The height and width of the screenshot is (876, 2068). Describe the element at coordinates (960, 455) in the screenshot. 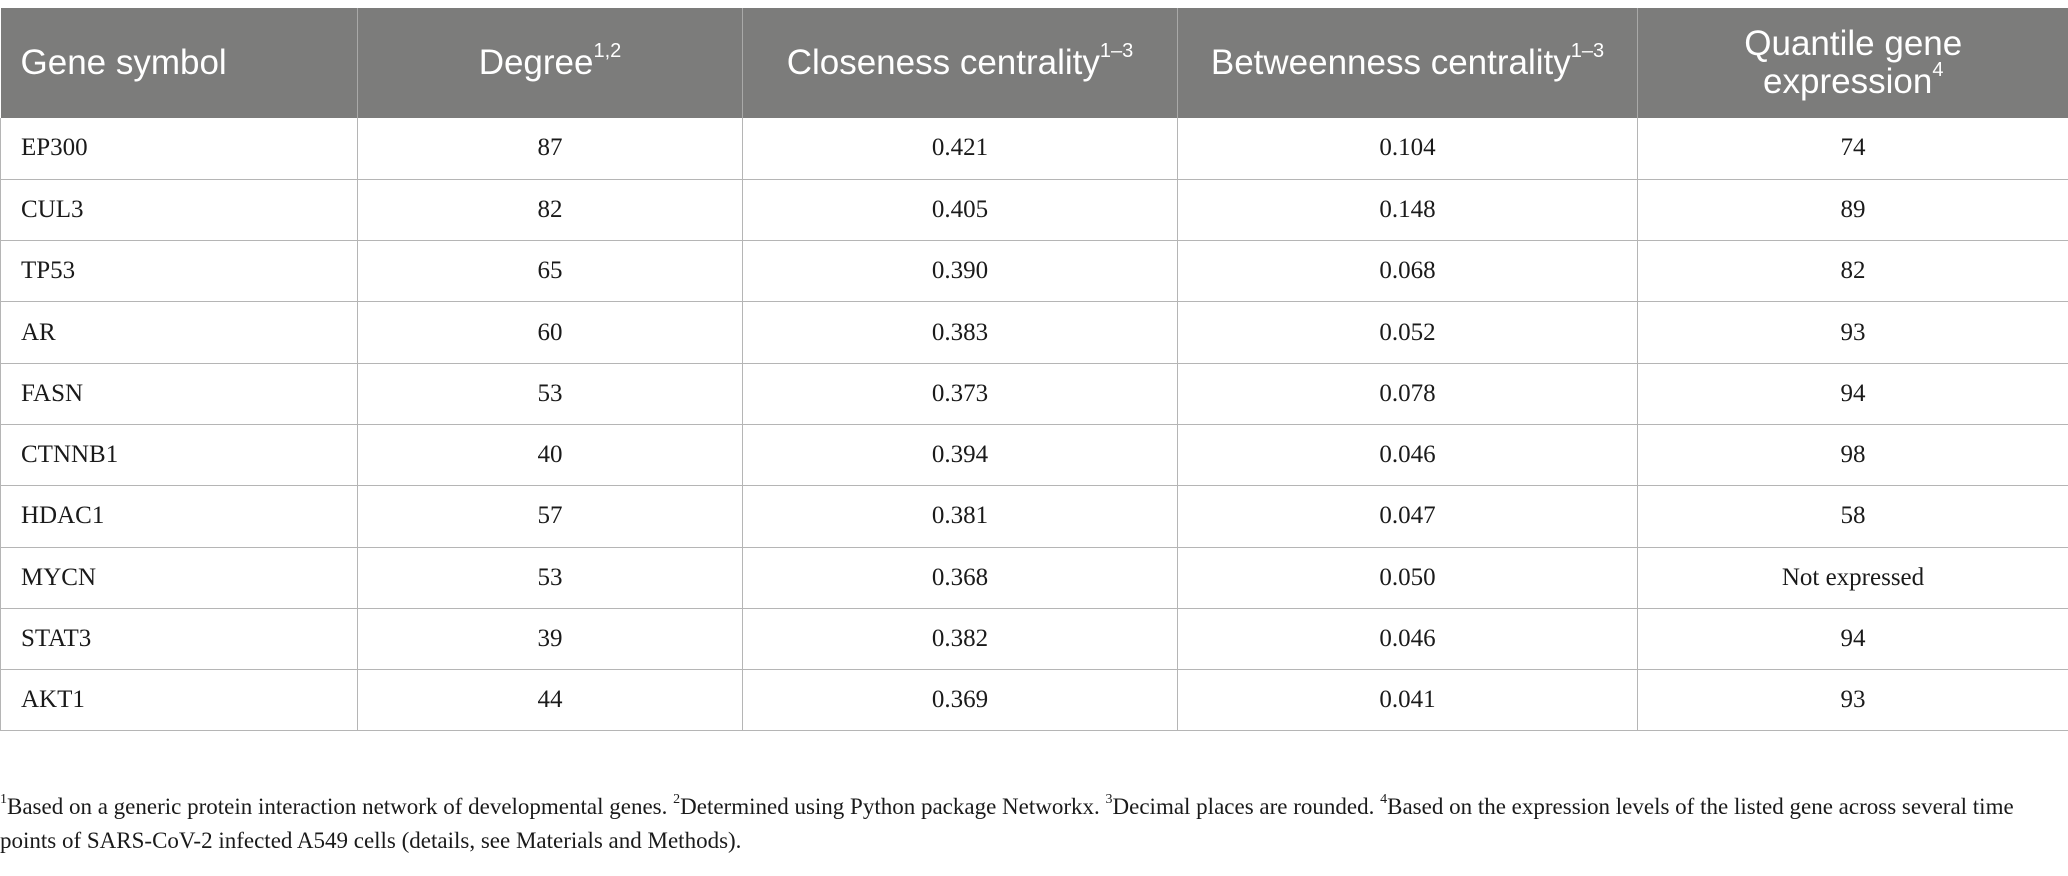

I see `cell-closeness: 0.394` at that location.